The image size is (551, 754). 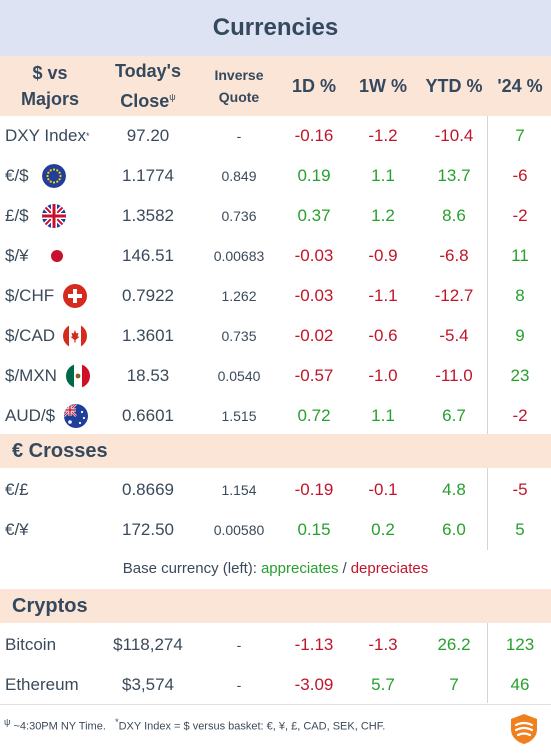 What do you see at coordinates (17, 175) in the screenshot?
I see `pair-label: €/$` at bounding box center [17, 175].